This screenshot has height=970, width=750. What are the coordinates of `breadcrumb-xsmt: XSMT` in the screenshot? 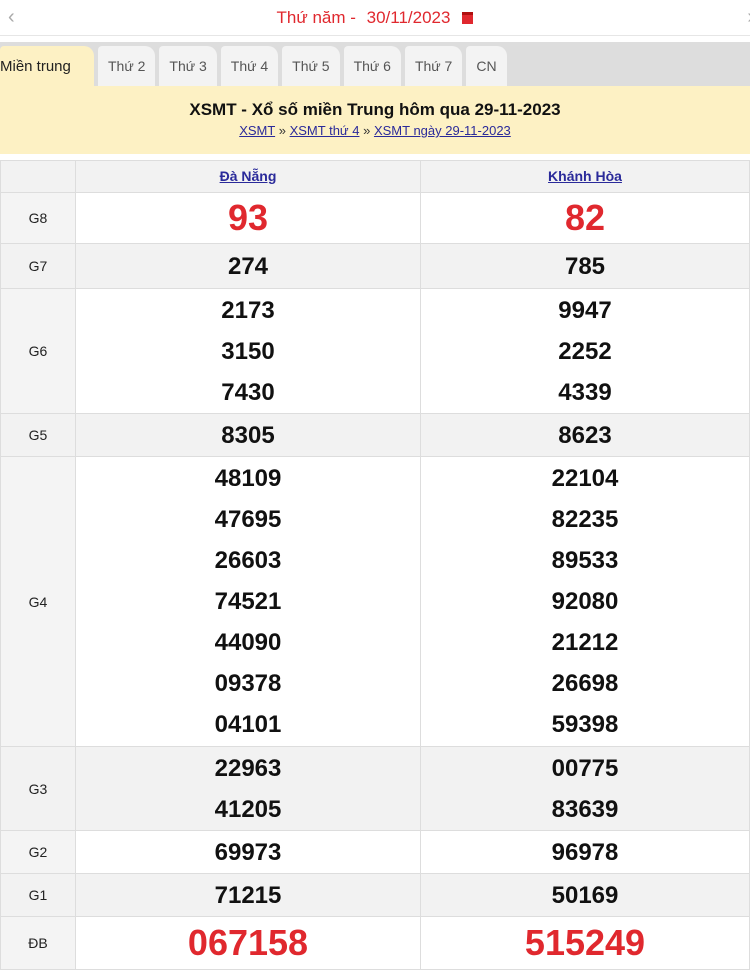 It's located at (257, 130).